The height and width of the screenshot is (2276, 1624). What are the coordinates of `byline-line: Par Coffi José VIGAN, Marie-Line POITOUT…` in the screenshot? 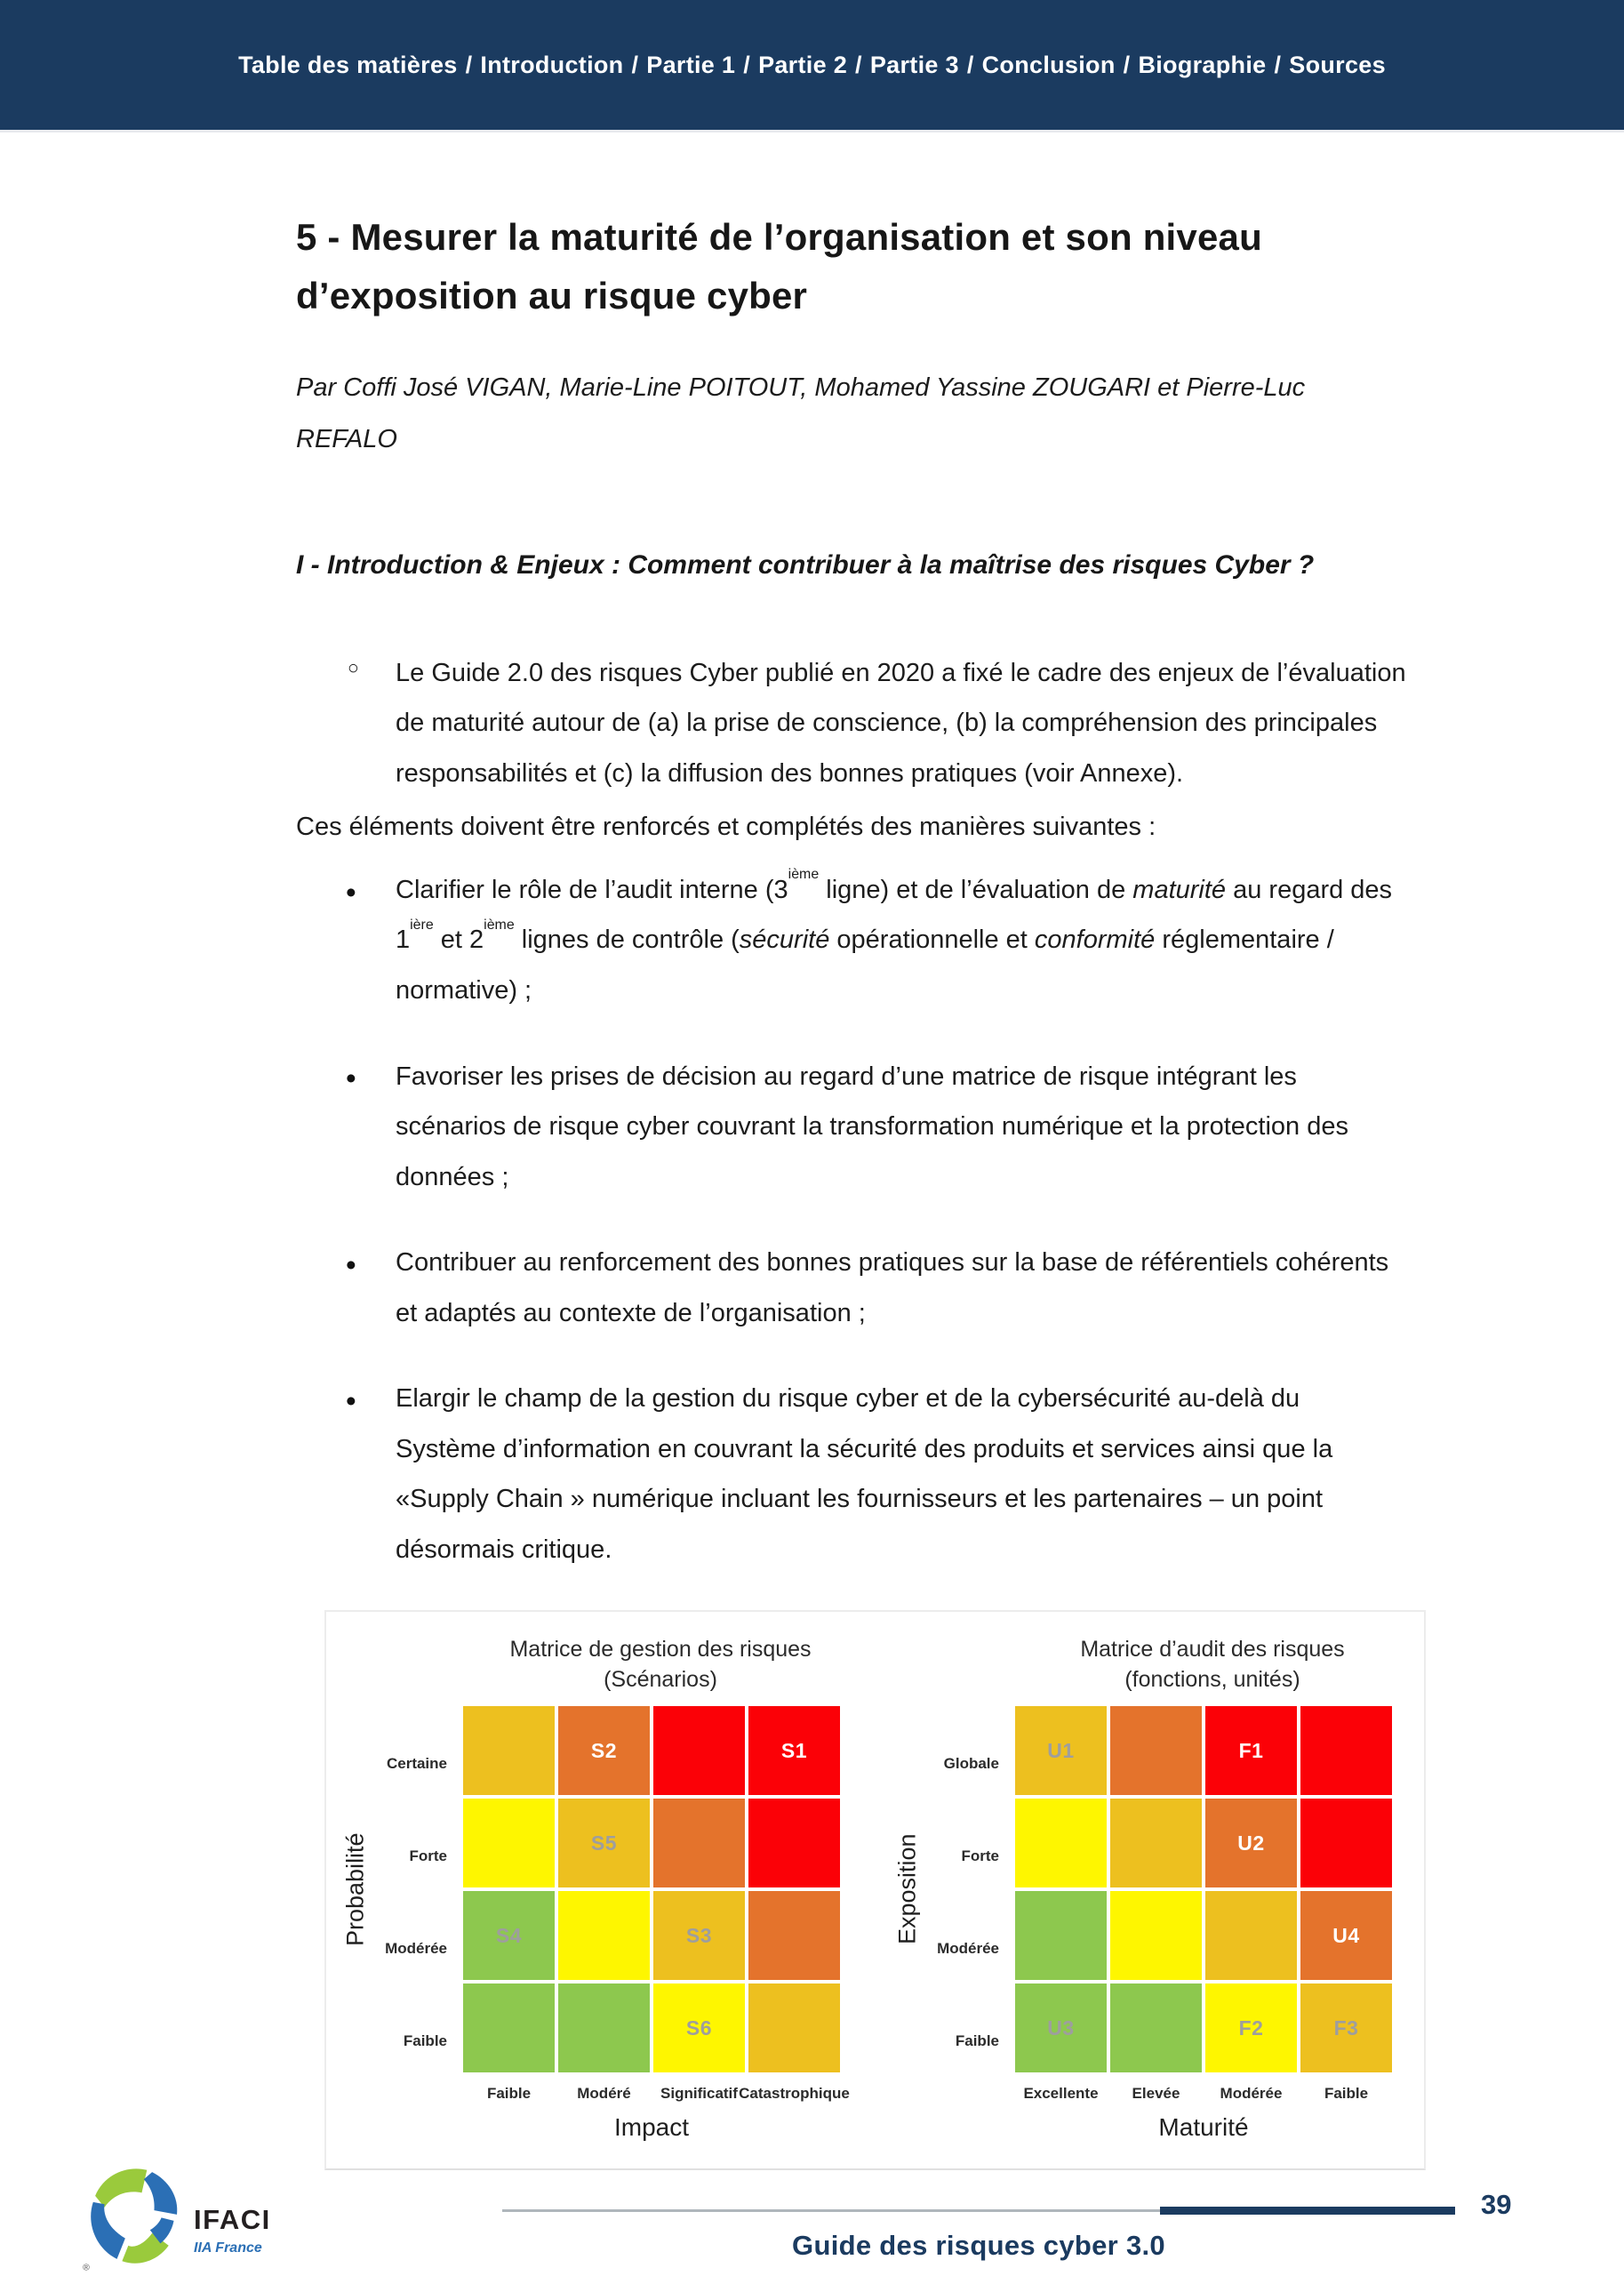 It's located at (801, 388).